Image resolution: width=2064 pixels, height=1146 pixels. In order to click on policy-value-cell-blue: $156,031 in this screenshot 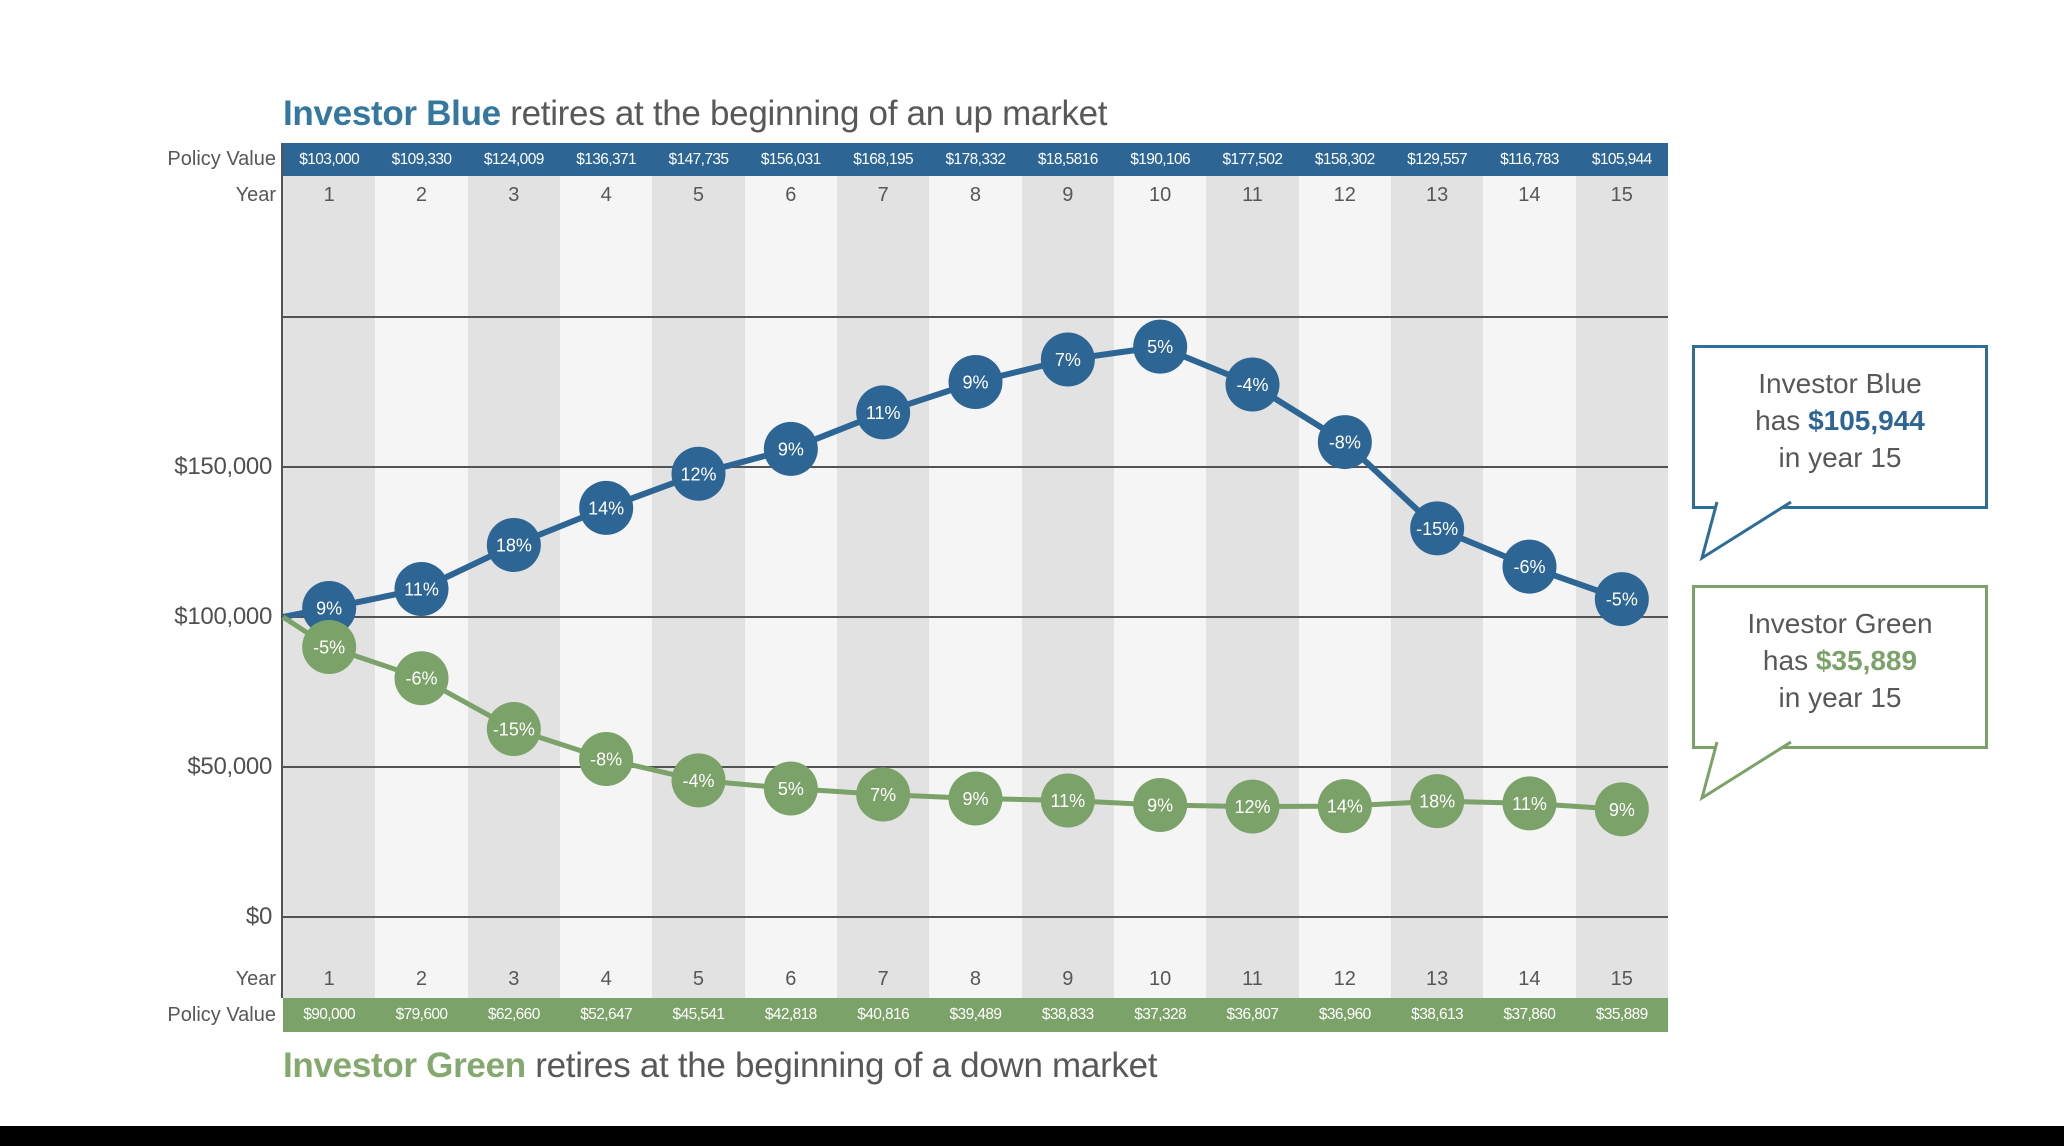, I will do `click(790, 159)`.